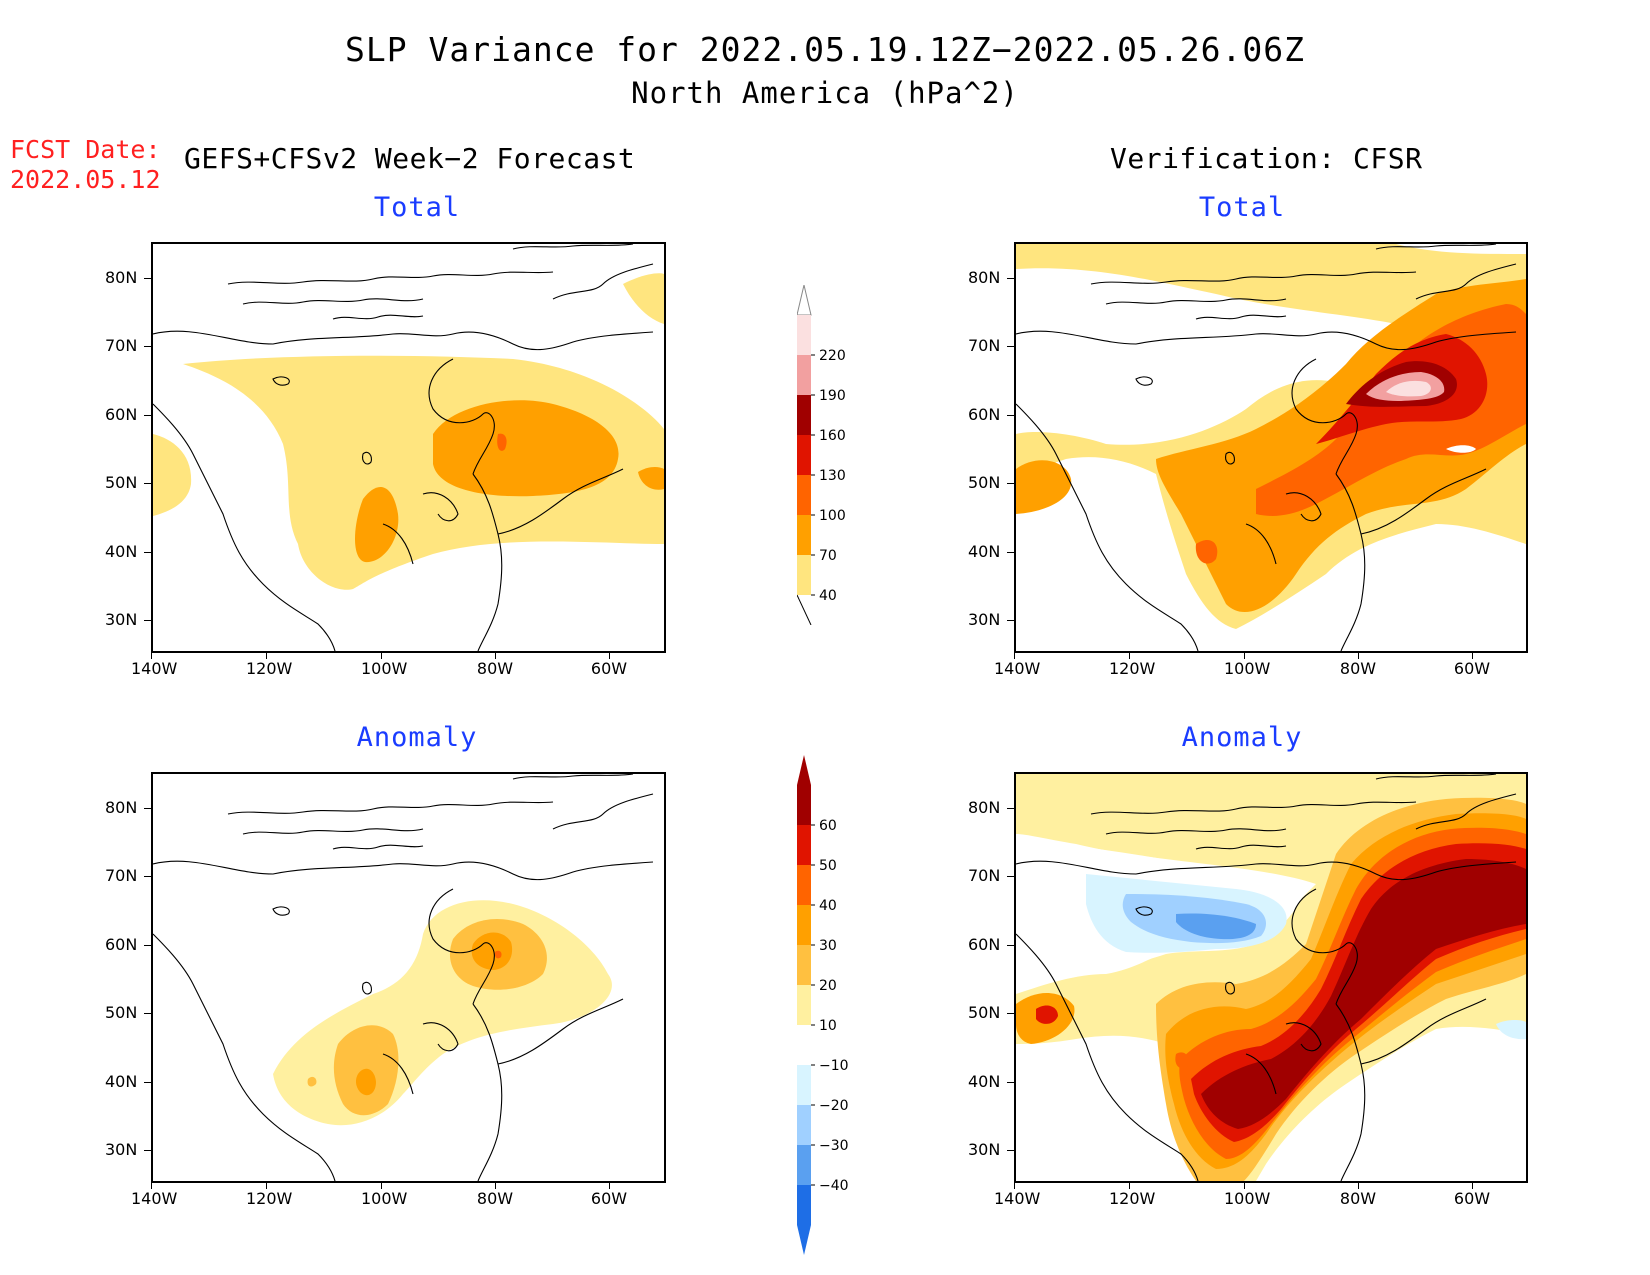  I want to click on colorbar-bottom-triangle, so click(804, 1240).